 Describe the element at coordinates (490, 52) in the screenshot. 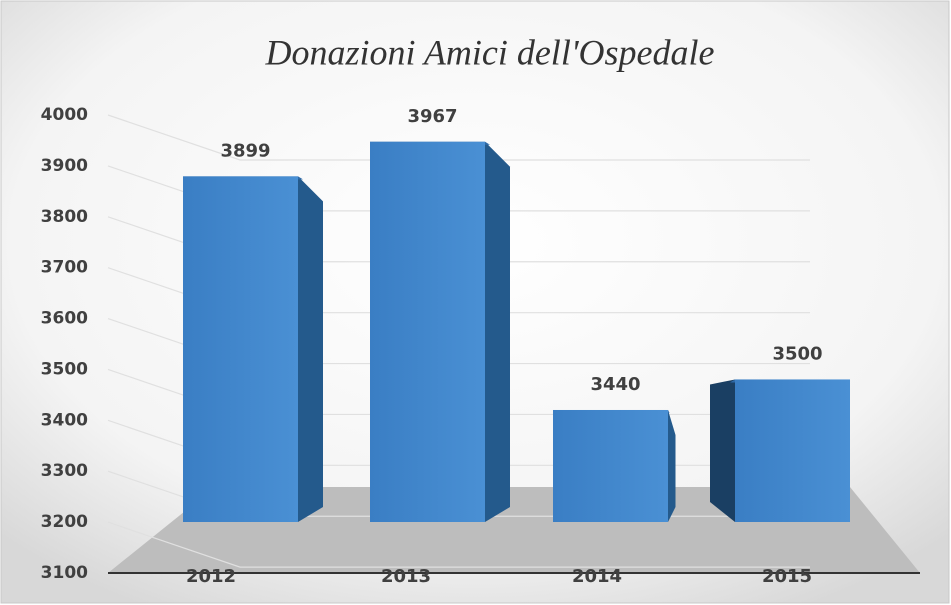

I see `chart-title: Donazioni Amici dell'Ospedale` at that location.